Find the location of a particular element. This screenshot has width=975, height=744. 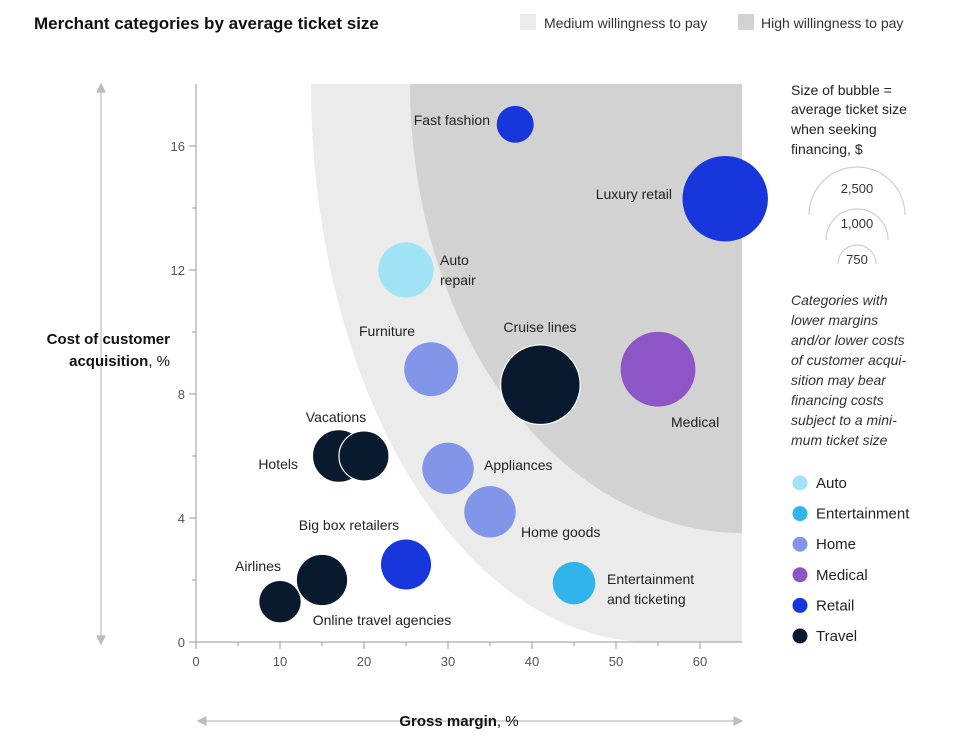

note-line-1: Categories with is located at coordinates (839, 300).